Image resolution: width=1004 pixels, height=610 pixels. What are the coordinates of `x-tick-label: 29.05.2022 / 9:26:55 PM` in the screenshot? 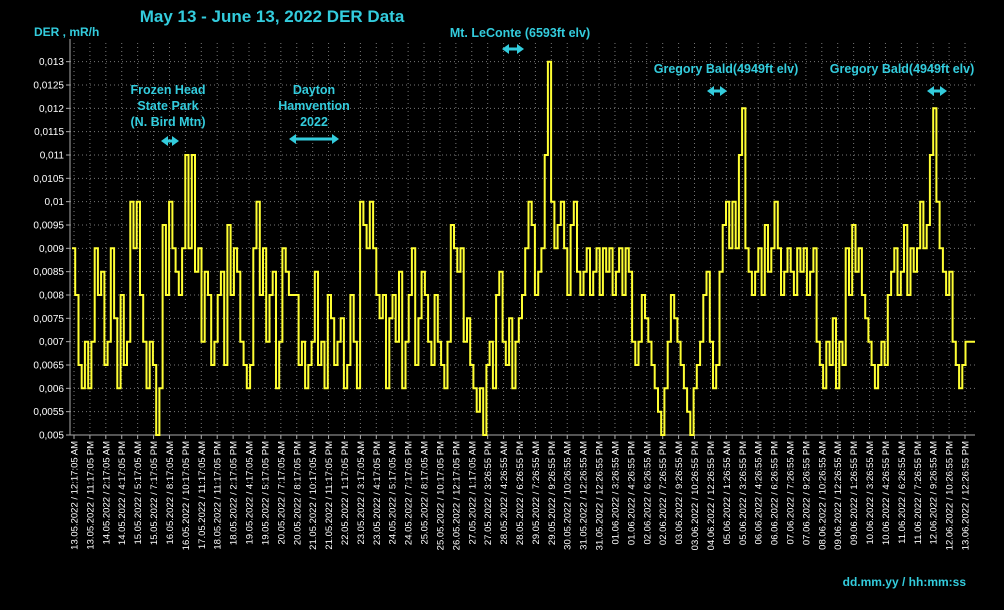 It's located at (552, 493).